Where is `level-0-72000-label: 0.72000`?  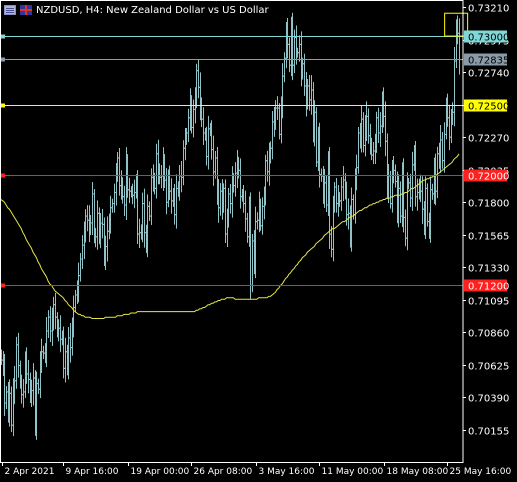 level-0-72000-label: 0.72000 is located at coordinates (488, 177).